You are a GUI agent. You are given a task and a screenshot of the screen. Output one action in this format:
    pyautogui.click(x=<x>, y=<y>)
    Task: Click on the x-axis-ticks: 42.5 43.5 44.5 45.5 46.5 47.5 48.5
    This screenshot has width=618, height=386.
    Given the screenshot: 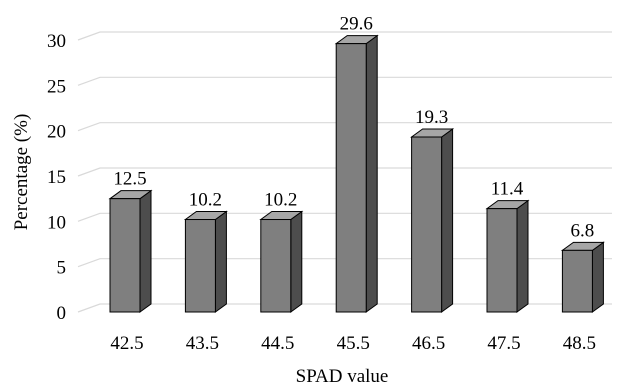 What is the action you would take?
    pyautogui.click(x=353, y=343)
    